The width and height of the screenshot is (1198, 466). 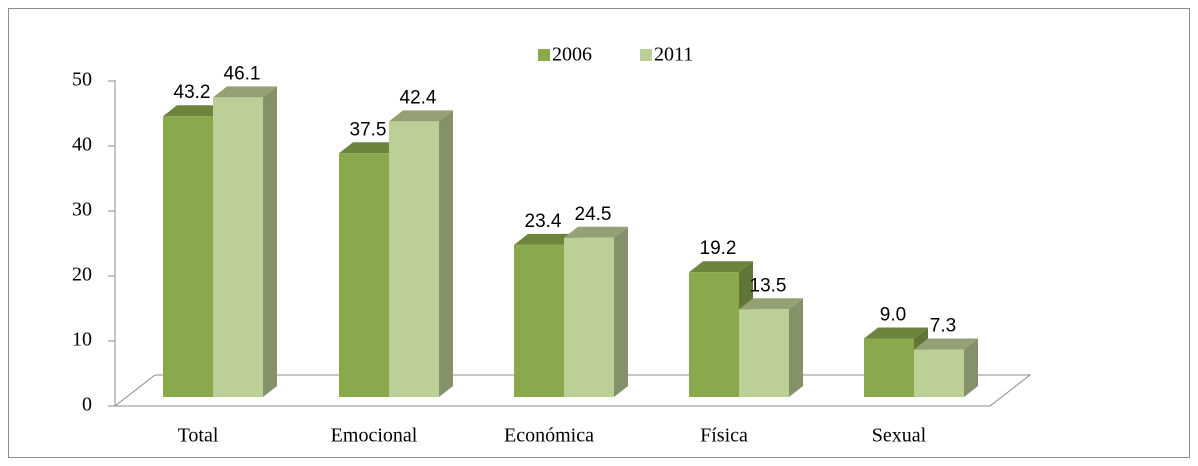 I want to click on x-tick-label: Económica, so click(x=549, y=436).